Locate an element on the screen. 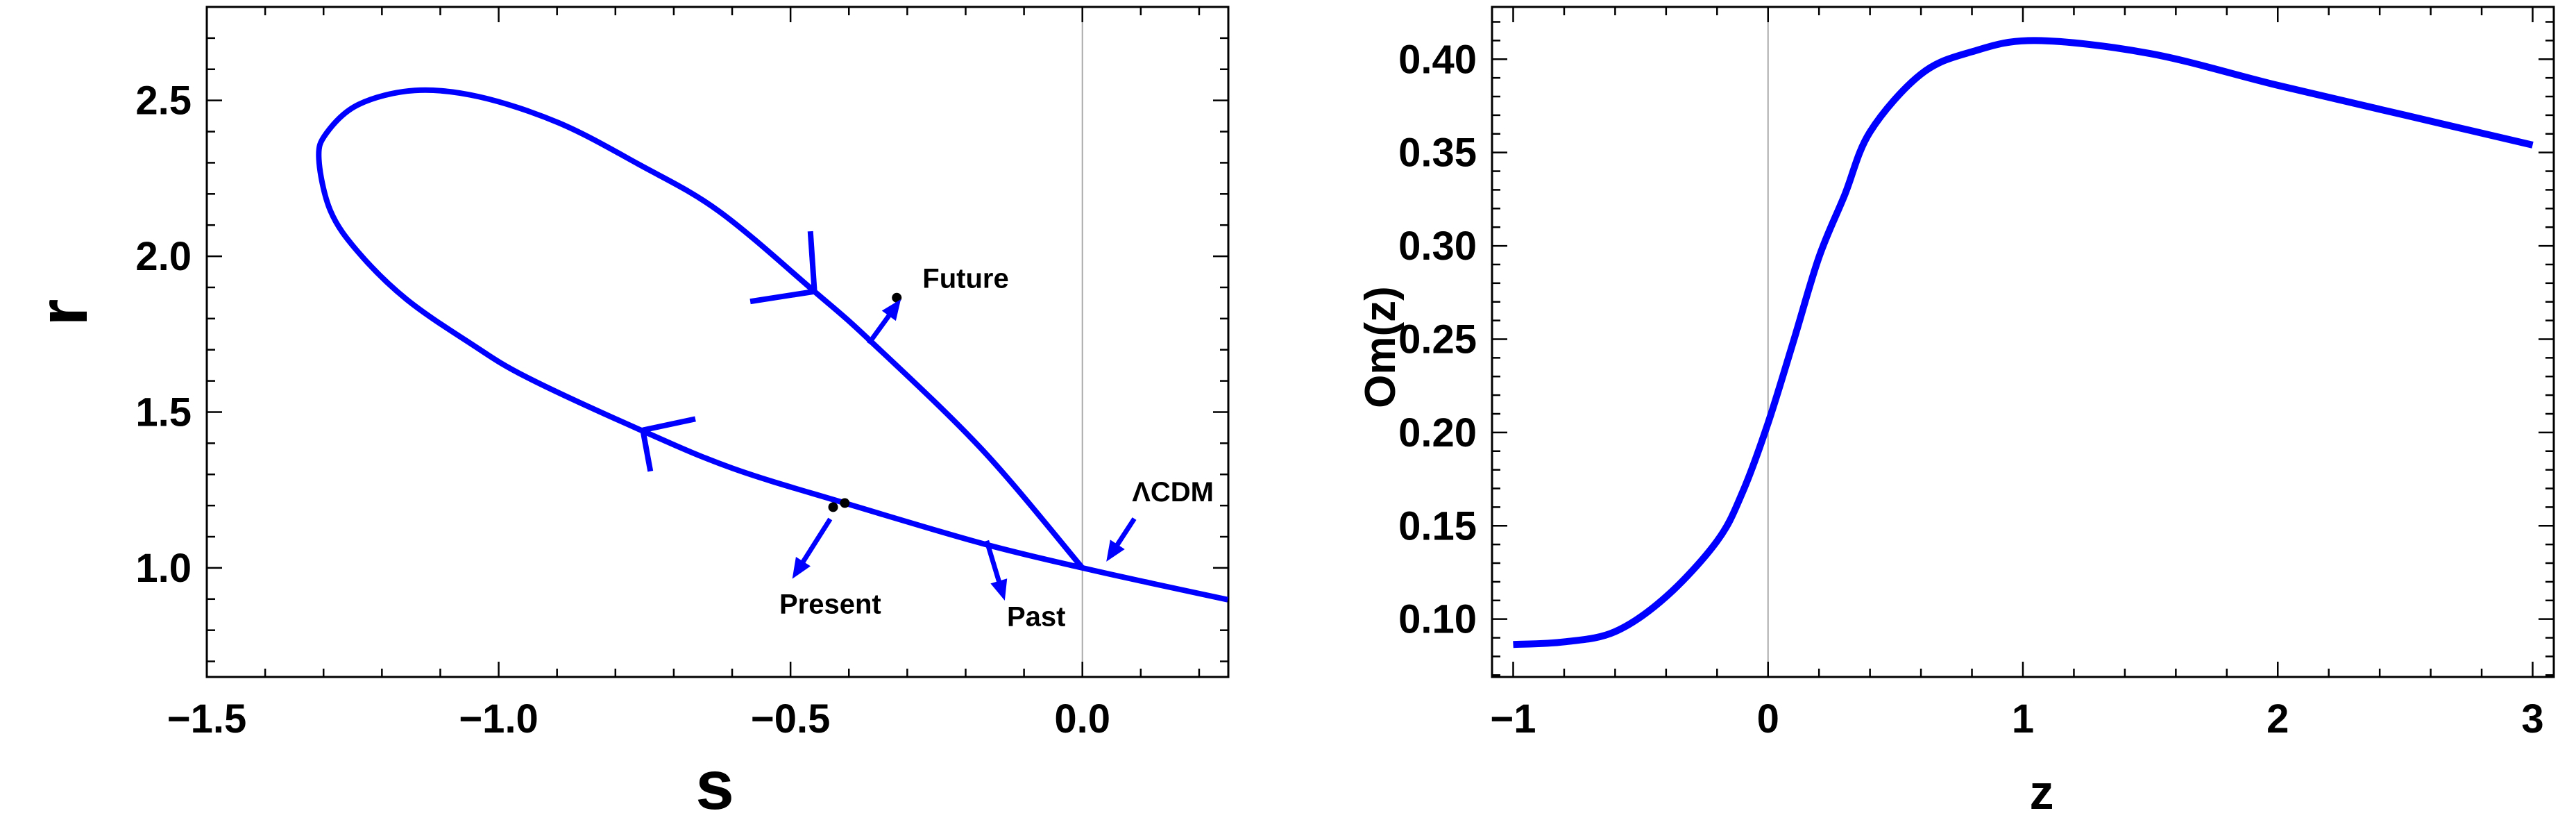  y-tick-label: 2.0 is located at coordinates (163, 256).